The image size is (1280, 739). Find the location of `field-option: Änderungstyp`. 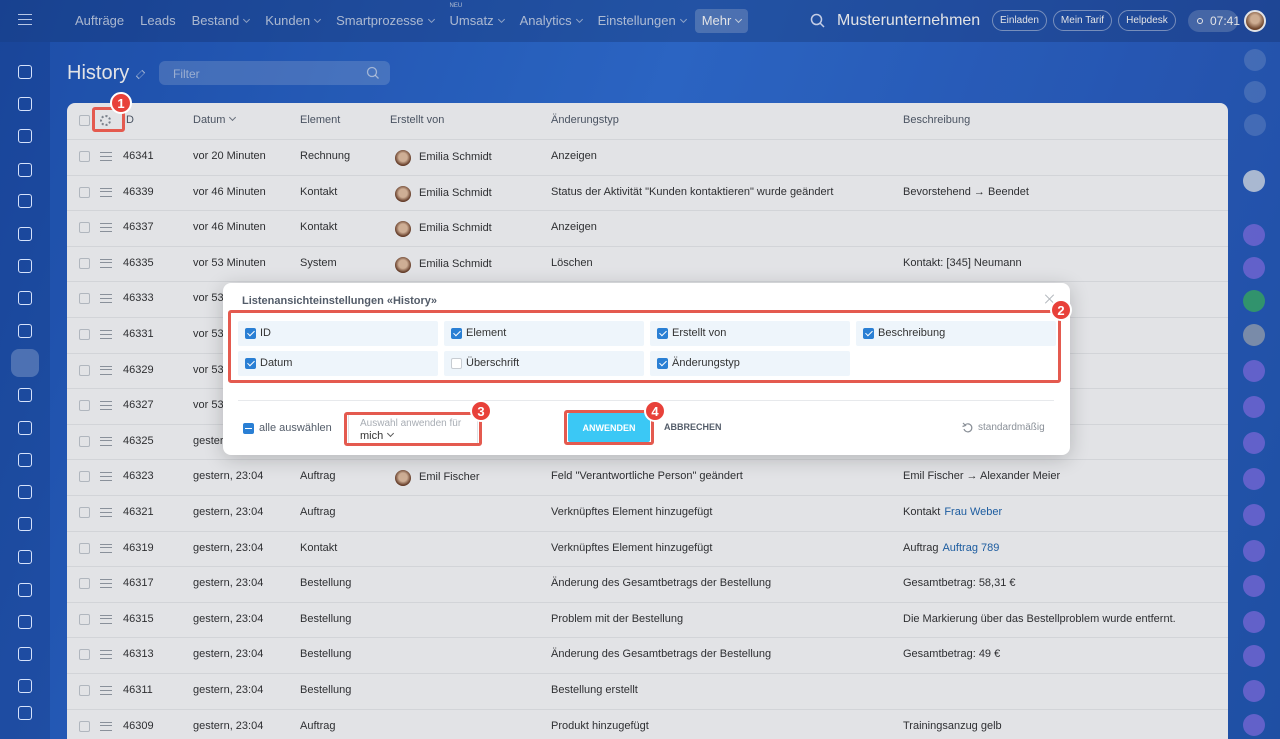

field-option: Änderungstyp is located at coordinates (750, 363).